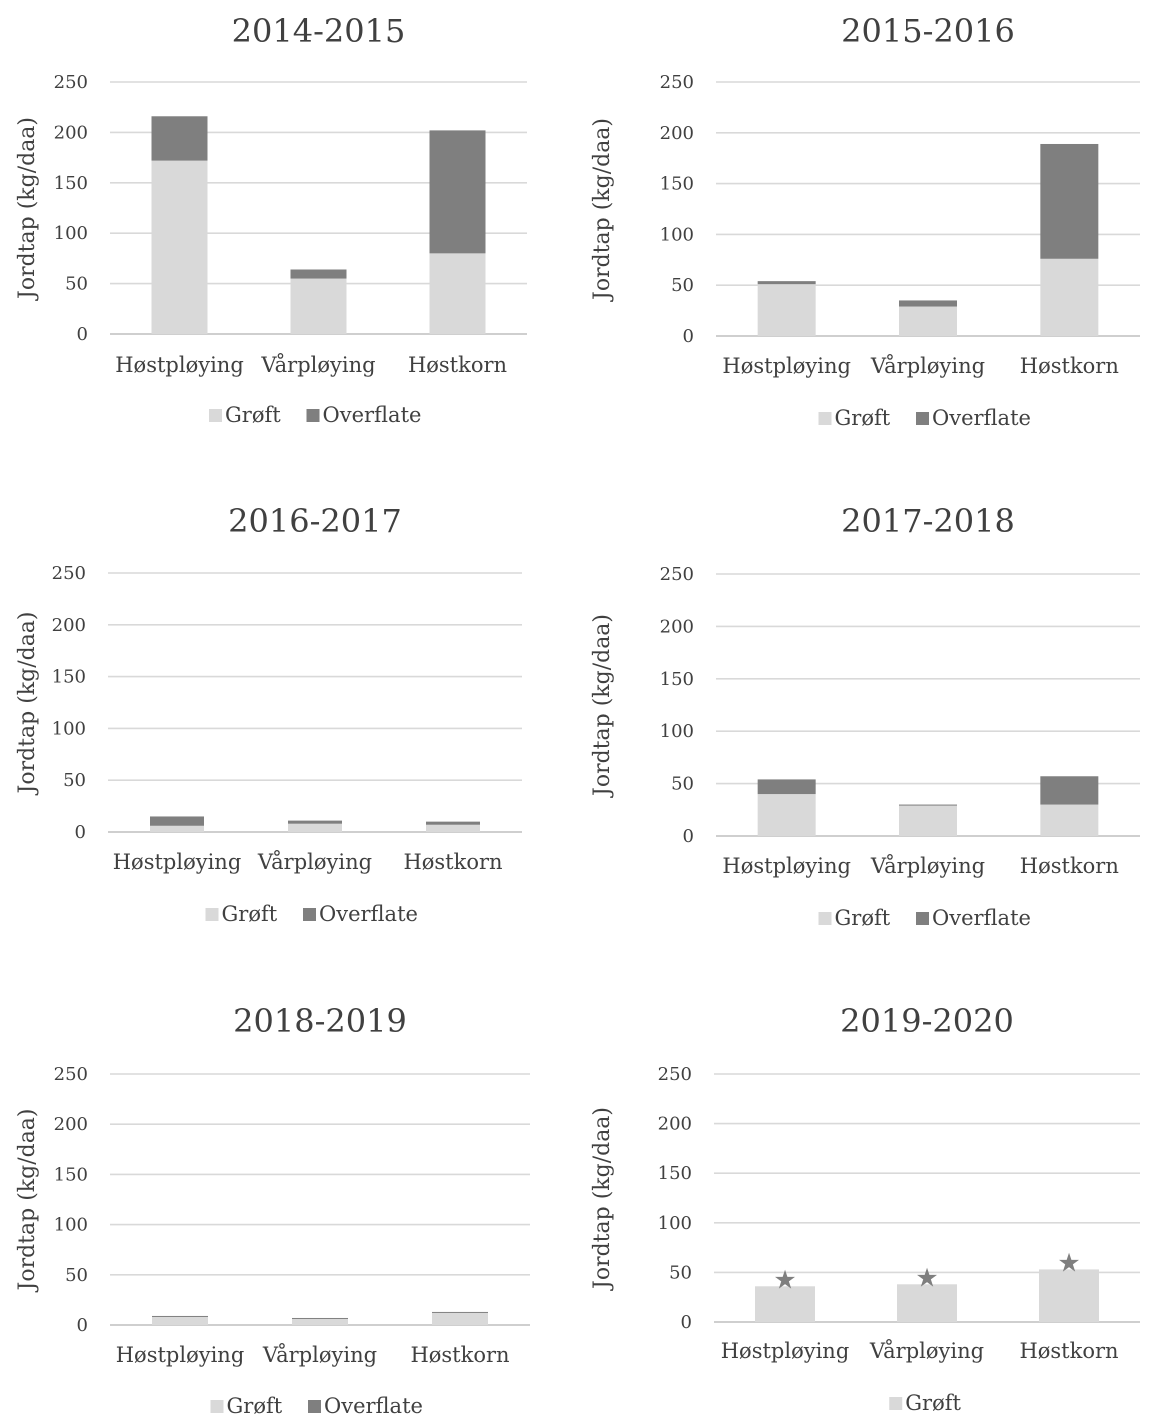  Describe the element at coordinates (927, 1021) in the screenshot. I see `chart-title: 2019-2020` at that location.